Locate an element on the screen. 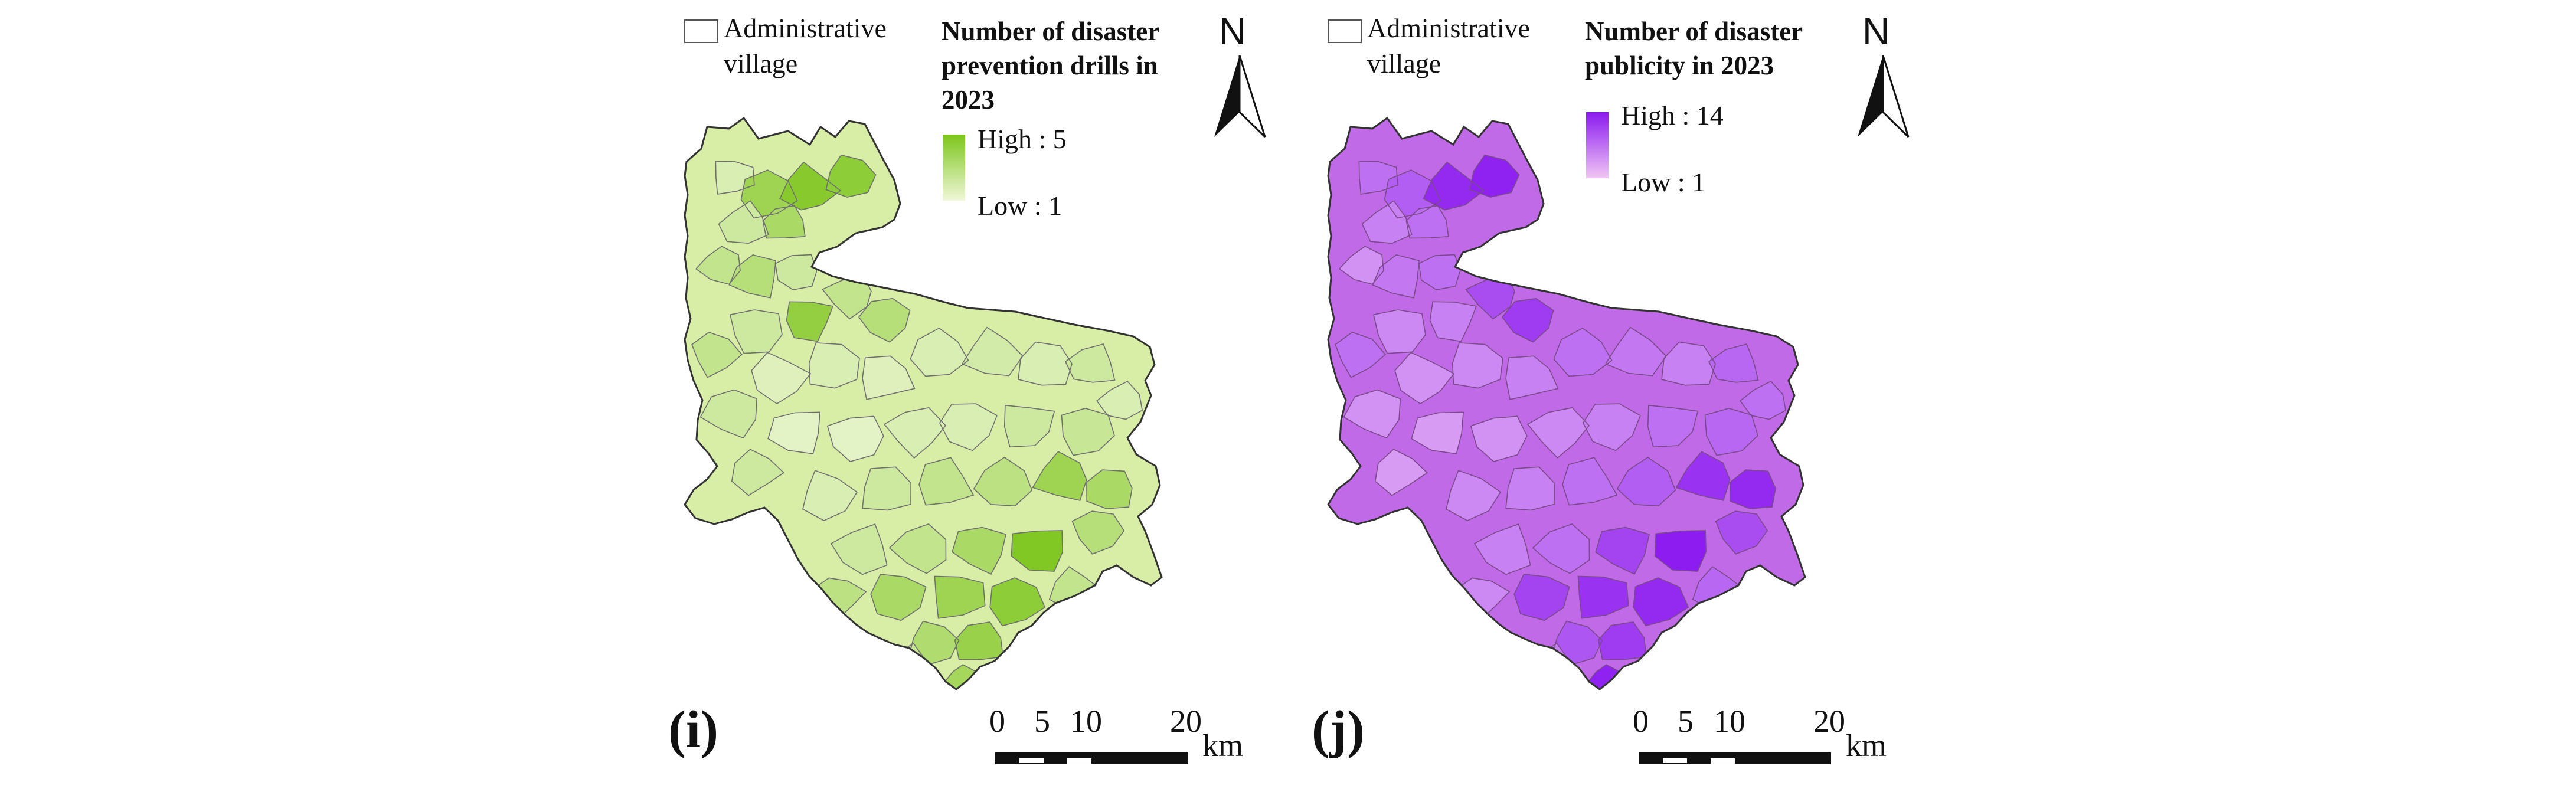 This screenshot has width=2576, height=792. choropleth-map-drills is located at coordinates (923, 403).